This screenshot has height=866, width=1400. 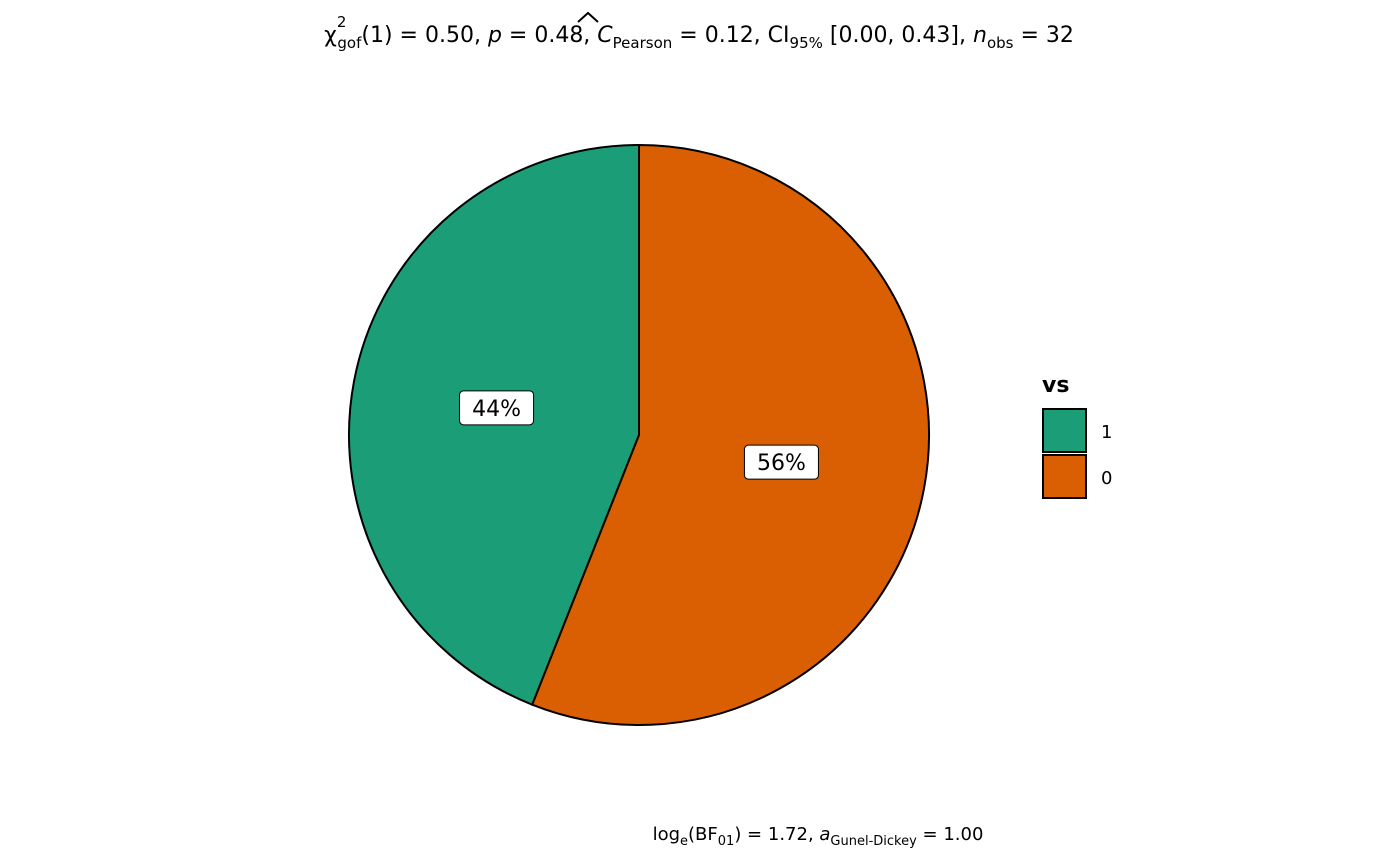 I want to click on title-eq4: = 32, so click(x=1043, y=35).